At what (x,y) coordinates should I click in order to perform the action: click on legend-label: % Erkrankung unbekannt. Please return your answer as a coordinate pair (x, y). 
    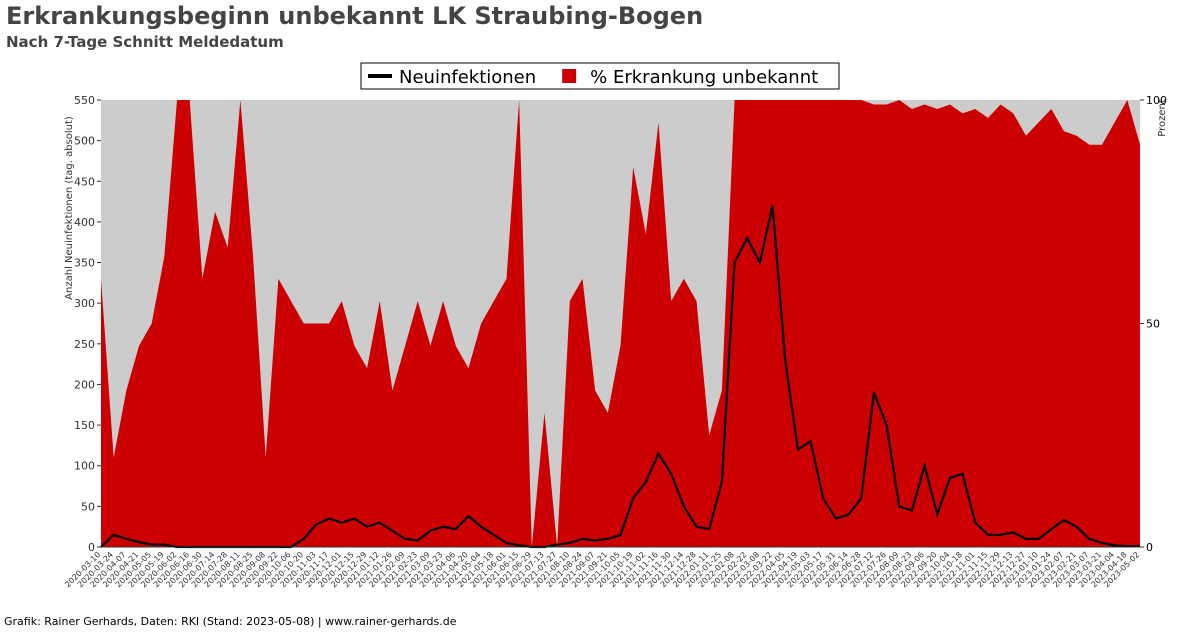
    Looking at the image, I should click on (704, 77).